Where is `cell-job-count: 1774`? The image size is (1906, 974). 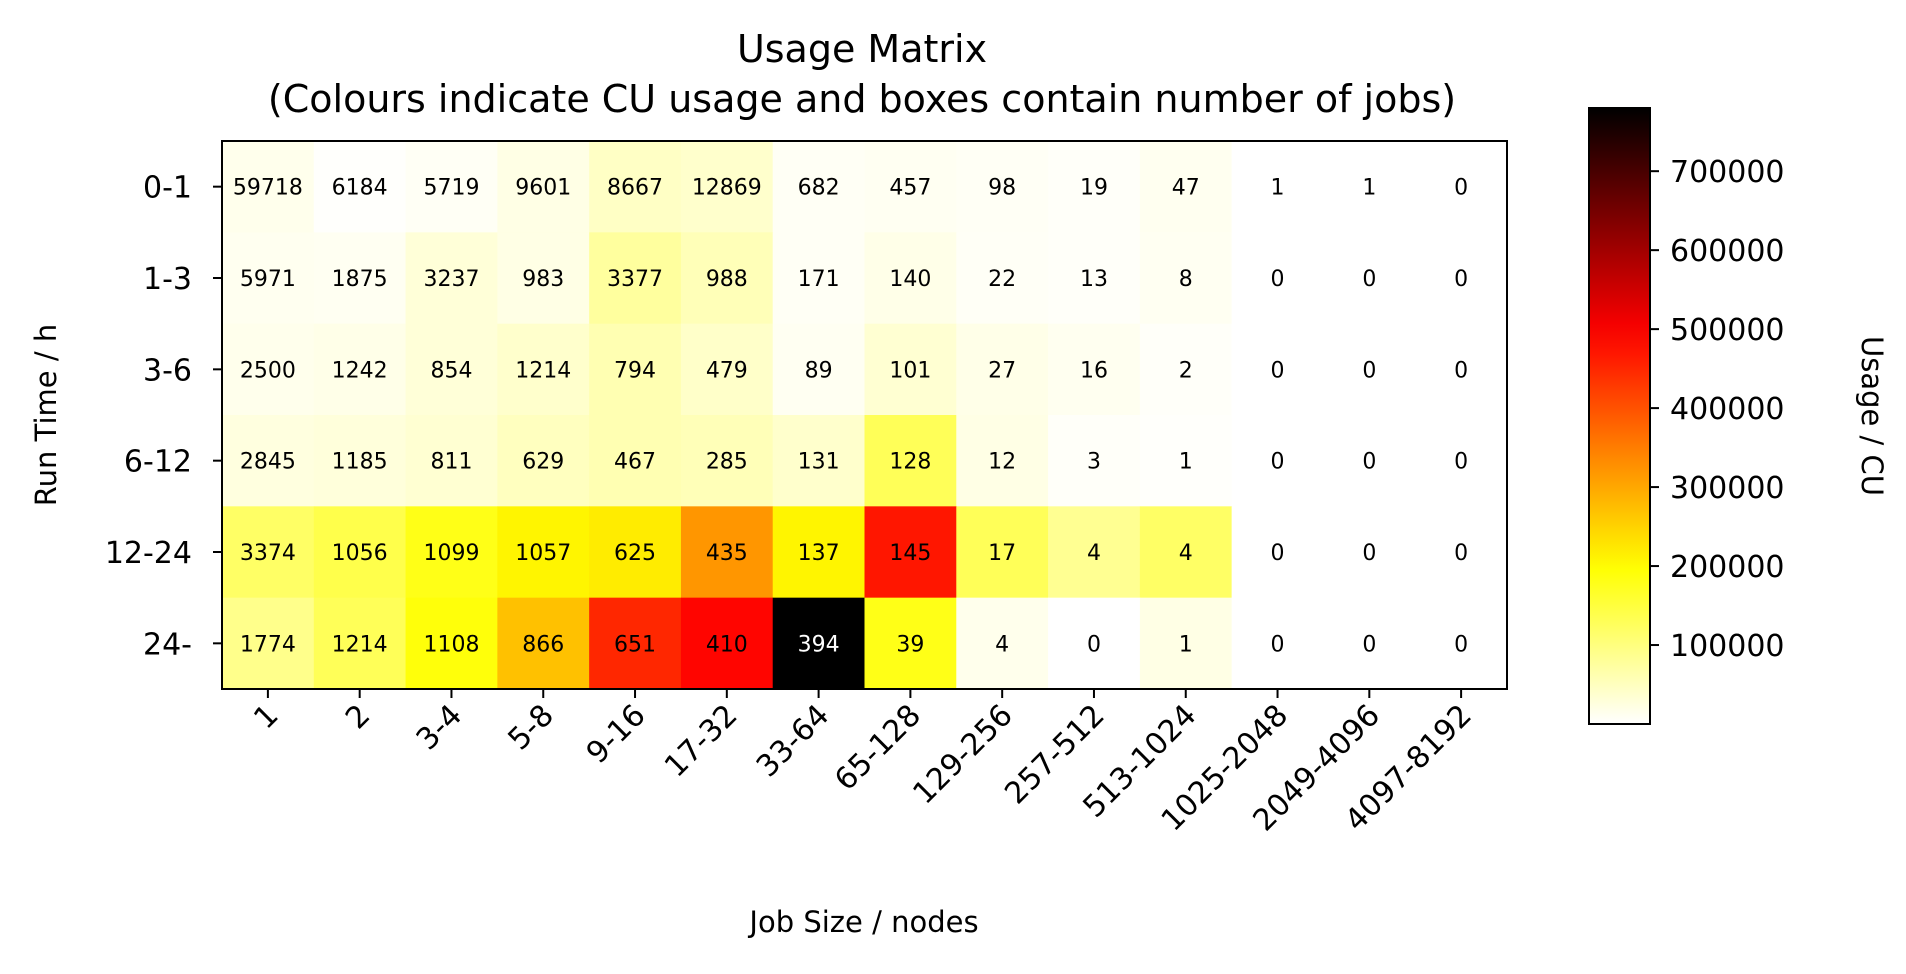 cell-job-count: 1774 is located at coordinates (268, 644).